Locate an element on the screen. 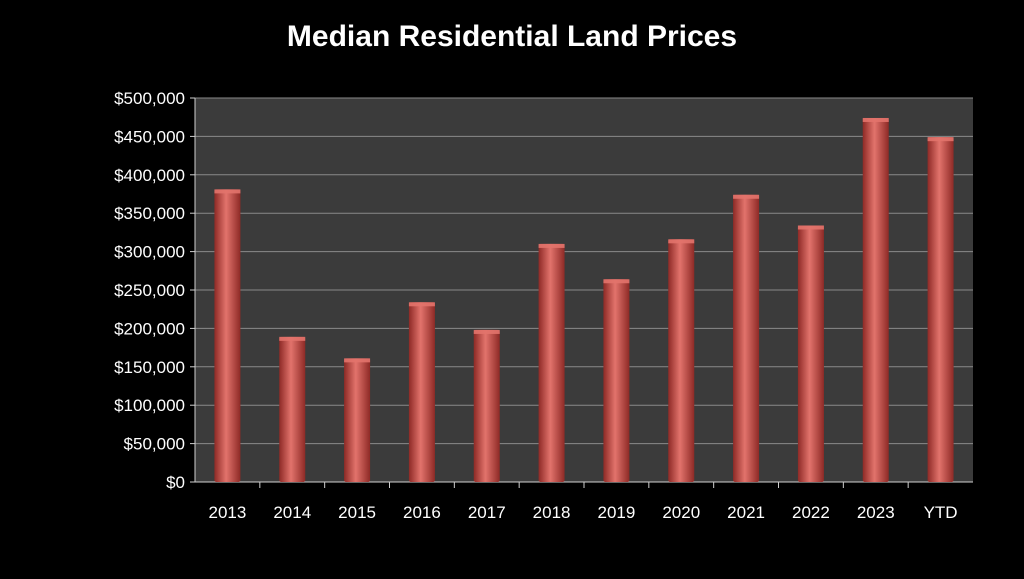 Image resolution: width=1024 pixels, height=579 pixels. bar-2013 is located at coordinates (227, 335).